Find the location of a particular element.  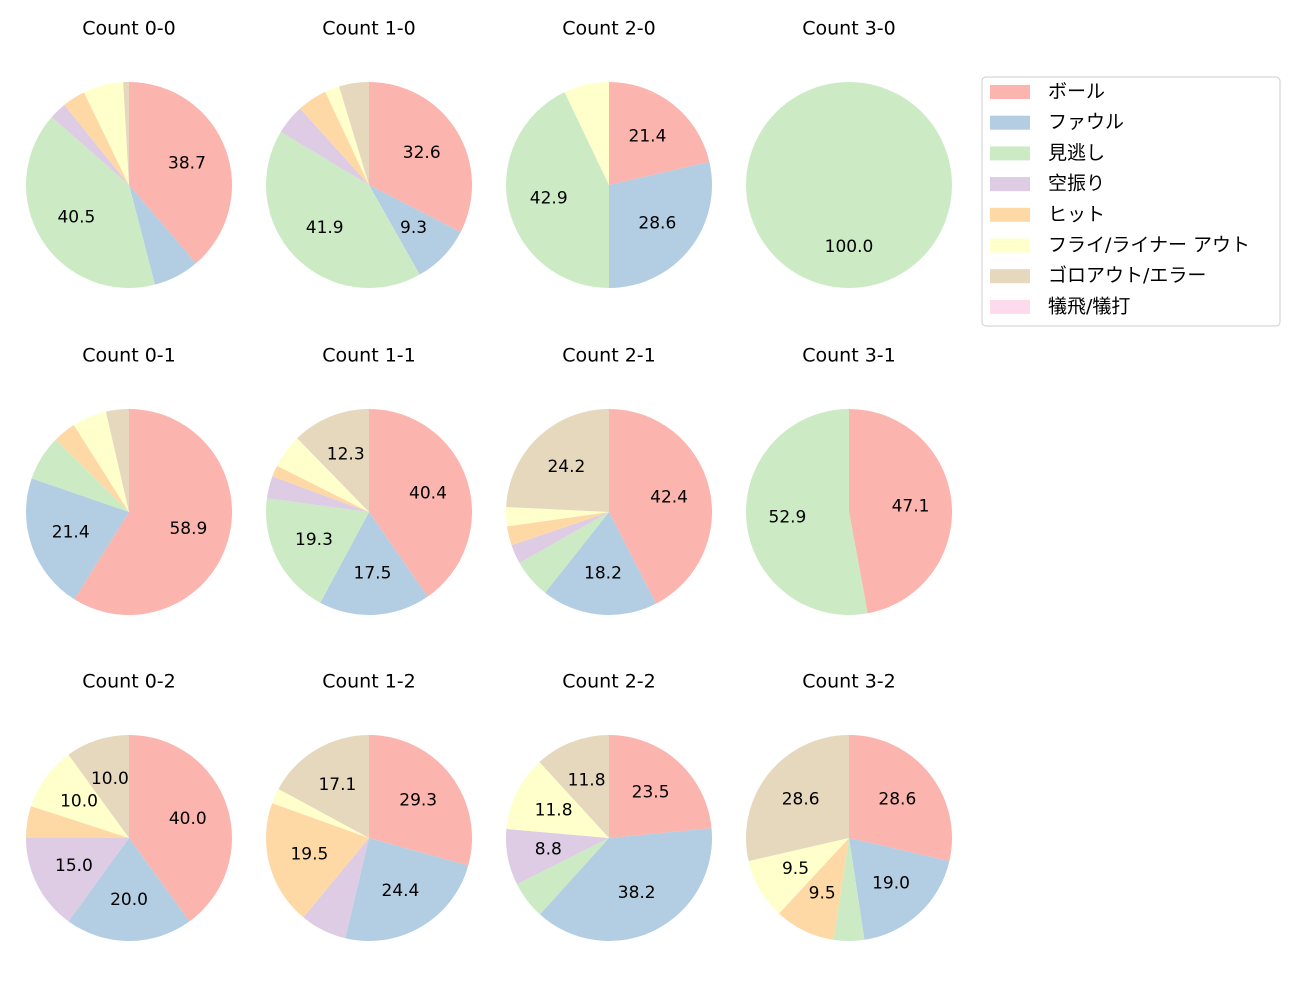

value-label: 42.4 is located at coordinates (669, 497).